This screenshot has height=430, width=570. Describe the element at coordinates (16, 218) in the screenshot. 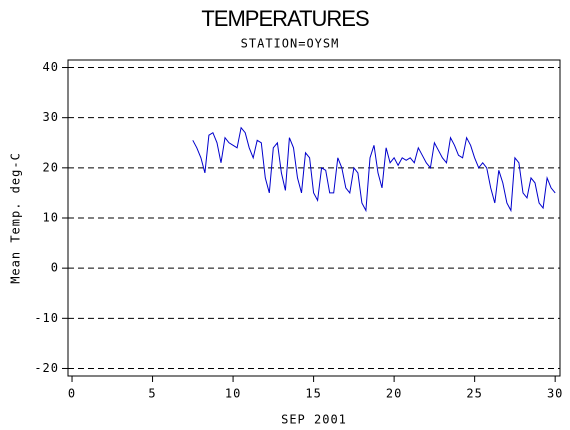

I see `y-axis-label: Mean Temp. deg-C` at that location.